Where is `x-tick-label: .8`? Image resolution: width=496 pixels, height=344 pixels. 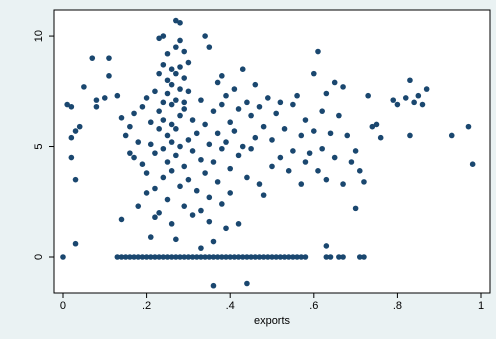 x-tick-label: .8 is located at coordinates (397, 306).